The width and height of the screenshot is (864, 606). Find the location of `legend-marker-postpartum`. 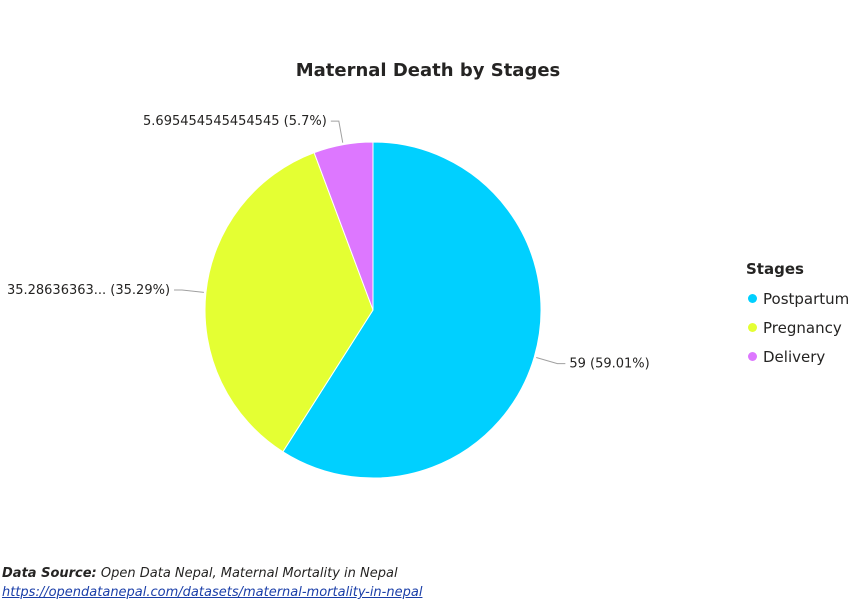

legend-marker-postpartum is located at coordinates (752, 298).